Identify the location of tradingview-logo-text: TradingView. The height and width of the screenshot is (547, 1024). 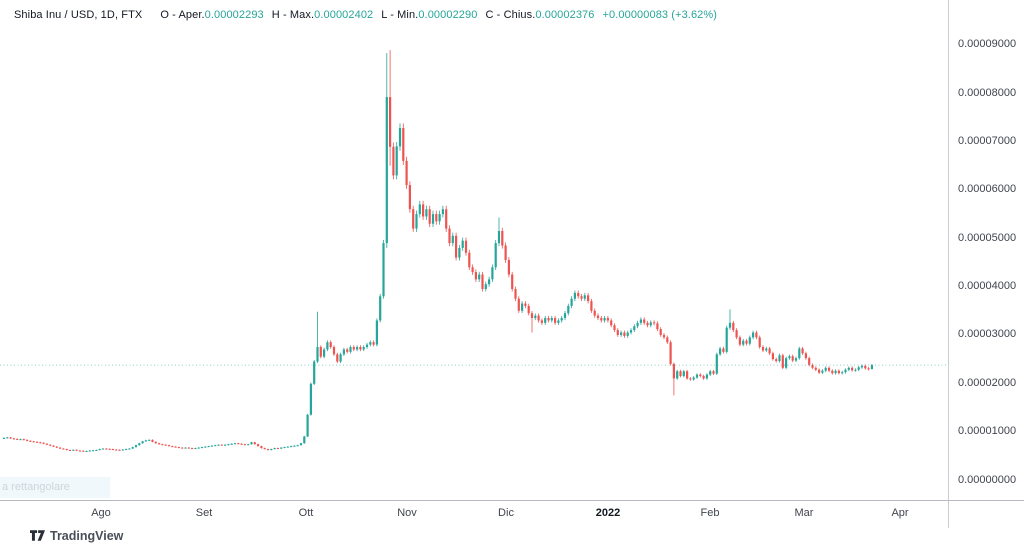
(87, 535).